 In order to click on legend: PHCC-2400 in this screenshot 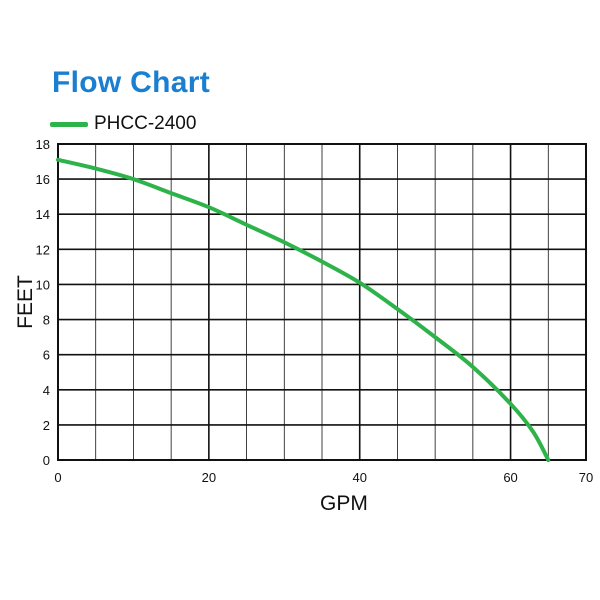, I will do `click(123, 124)`.